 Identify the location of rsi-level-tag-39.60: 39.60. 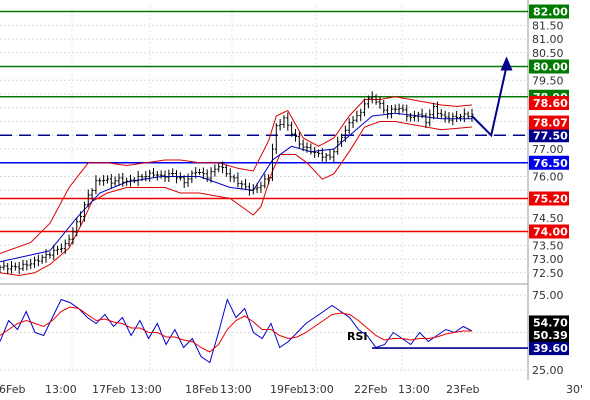
(550, 348).